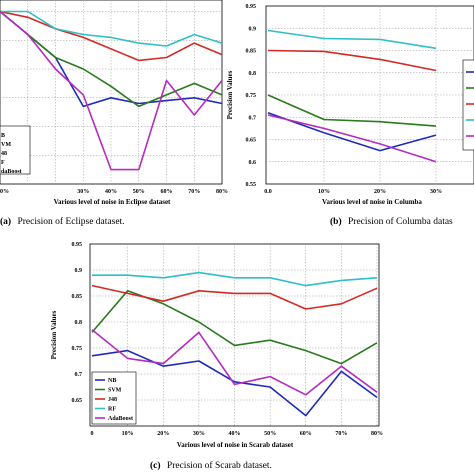  I want to click on x-tick-label: 0.0, so click(268, 192).